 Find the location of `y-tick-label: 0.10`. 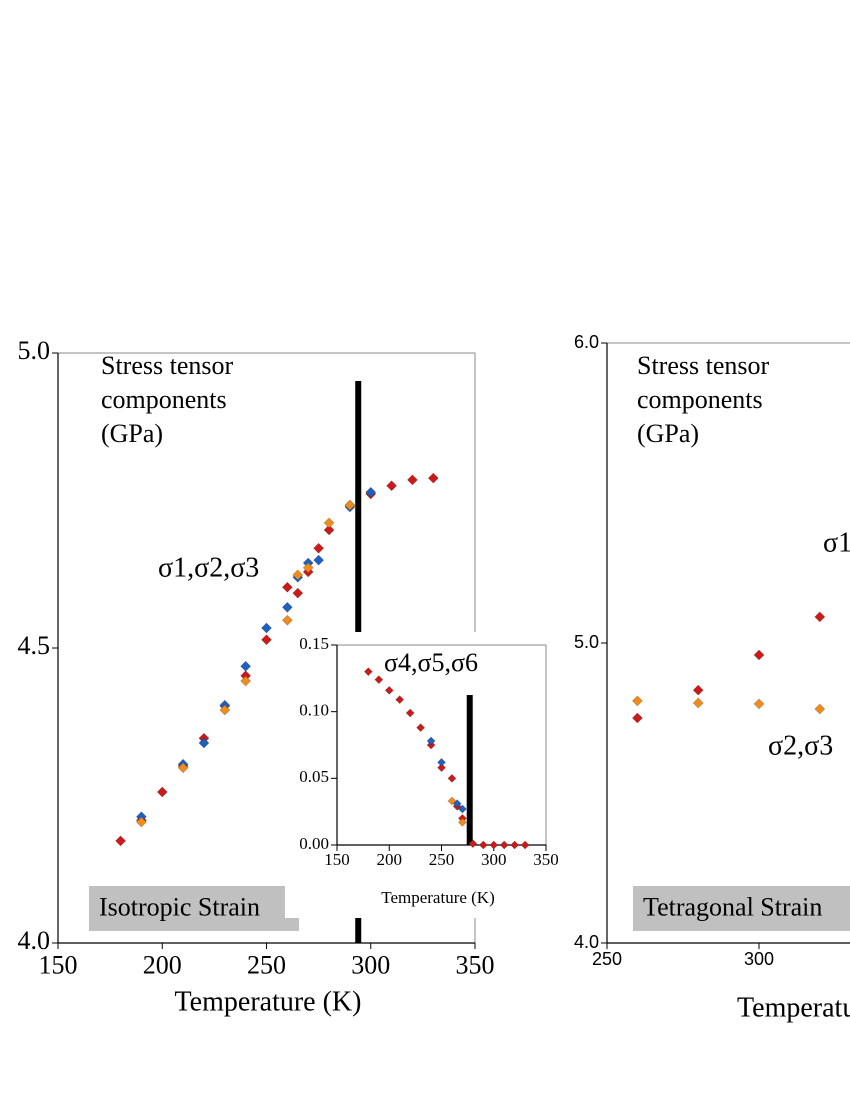

y-tick-label: 0.10 is located at coordinates (314, 710).